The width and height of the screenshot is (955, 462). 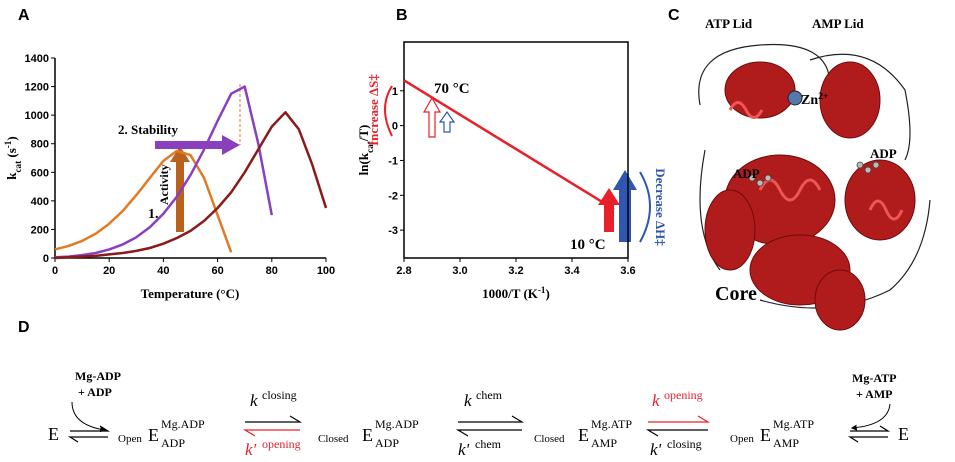 What do you see at coordinates (190, 293) in the screenshot?
I see `x-axis-title: Temperature (°C)` at bounding box center [190, 293].